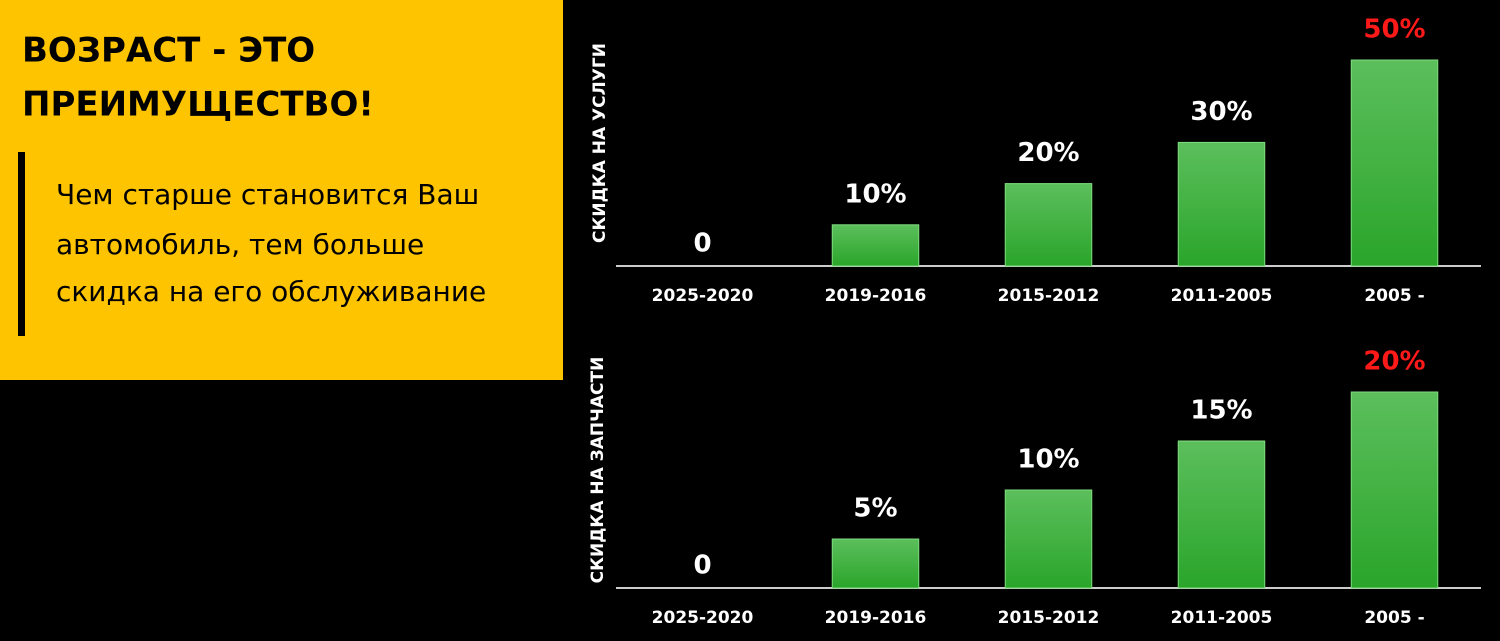 The image size is (1500, 641). Describe the element at coordinates (21, 244) in the screenshot. I see `accent-bar` at that location.